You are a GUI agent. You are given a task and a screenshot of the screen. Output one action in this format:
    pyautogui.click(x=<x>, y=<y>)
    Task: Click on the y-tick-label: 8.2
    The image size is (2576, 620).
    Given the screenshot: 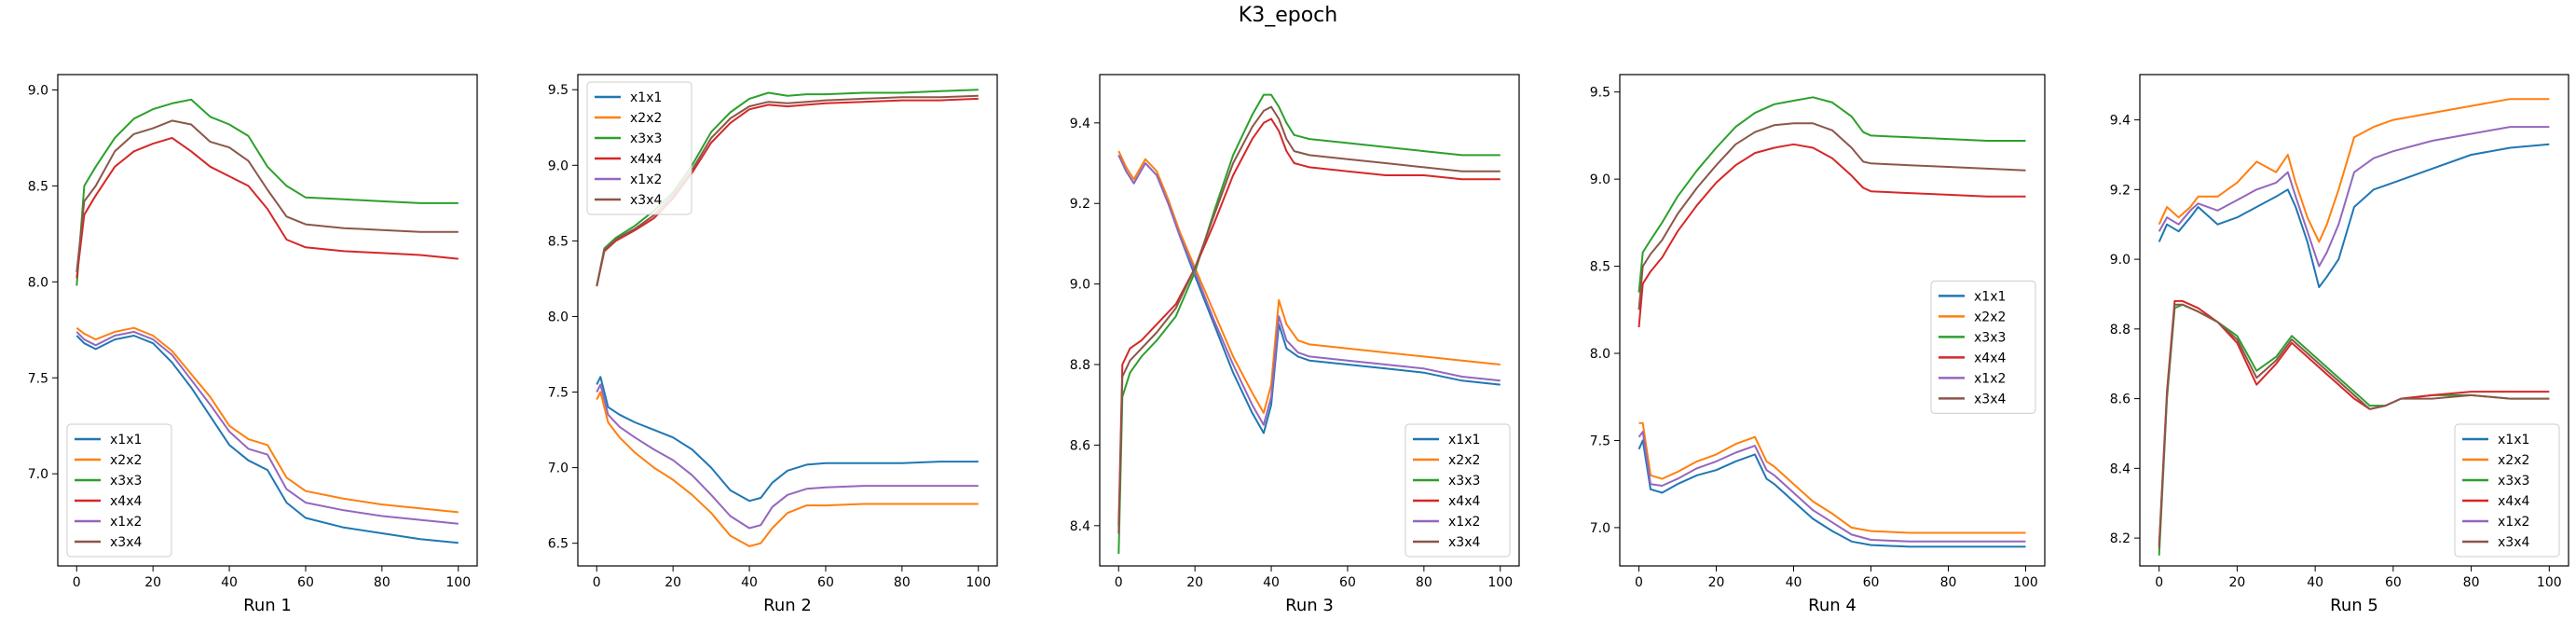 What is the action you would take?
    pyautogui.click(x=2120, y=538)
    